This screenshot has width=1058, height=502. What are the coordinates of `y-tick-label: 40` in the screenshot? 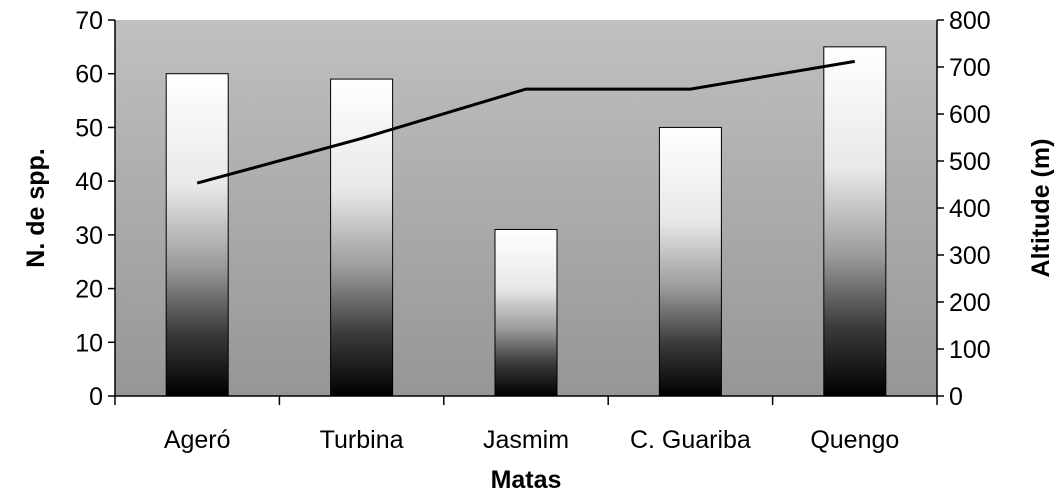 It's located at (89, 182).